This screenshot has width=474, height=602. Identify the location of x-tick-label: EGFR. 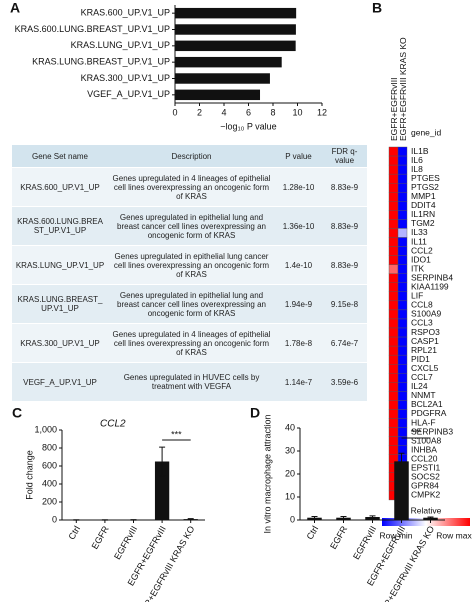
(338, 537).